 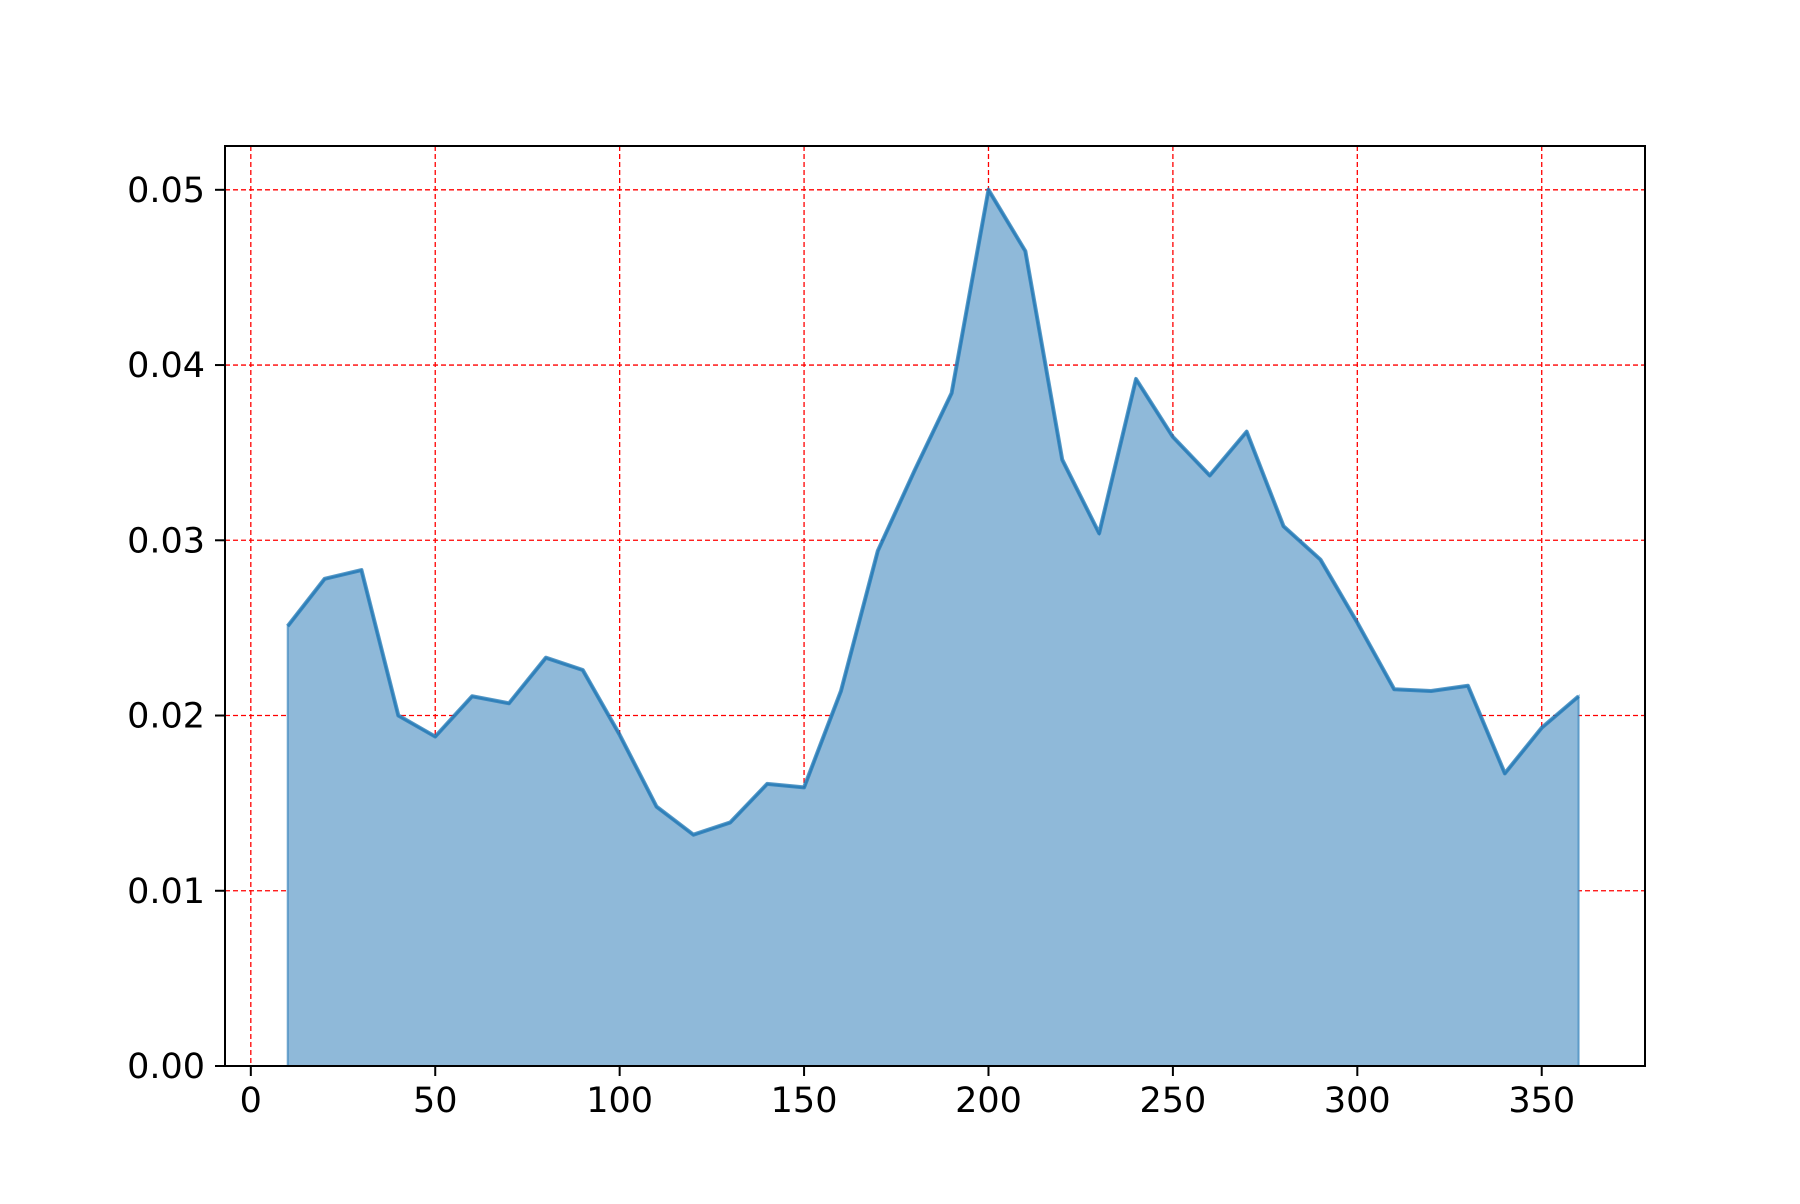 I want to click on y-tick-label-1: 0.01, so click(x=166, y=892).